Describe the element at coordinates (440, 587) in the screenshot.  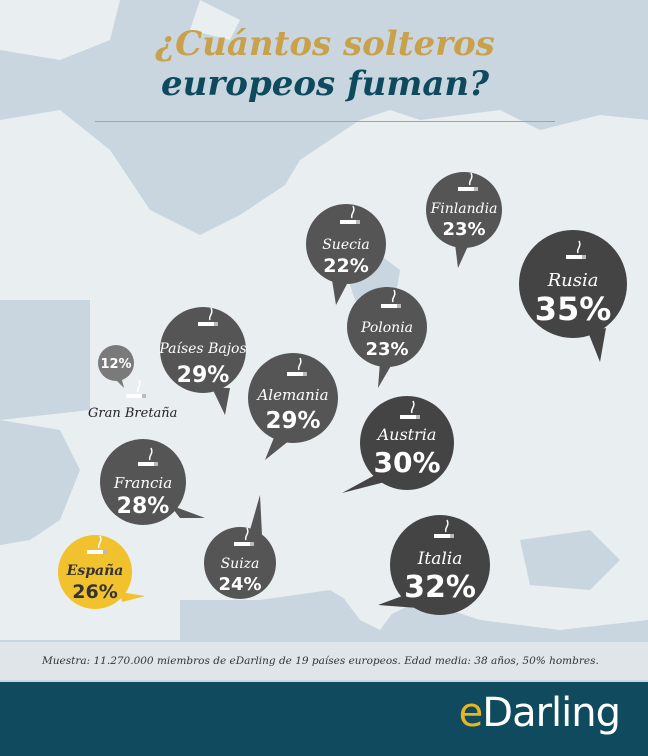
I see `value-italia: 32%` at that location.